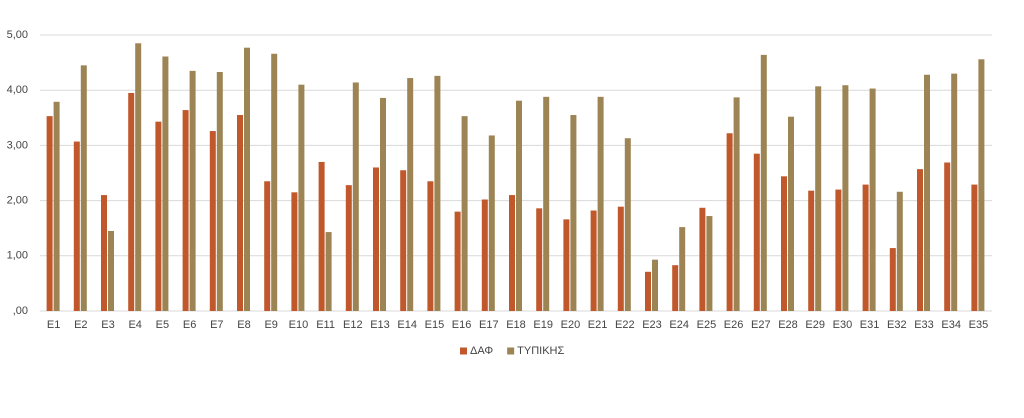 This screenshot has height=418, width=1024. Describe the element at coordinates (481, 351) in the screenshot. I see `legend-label: ΔΑΦ` at that location.